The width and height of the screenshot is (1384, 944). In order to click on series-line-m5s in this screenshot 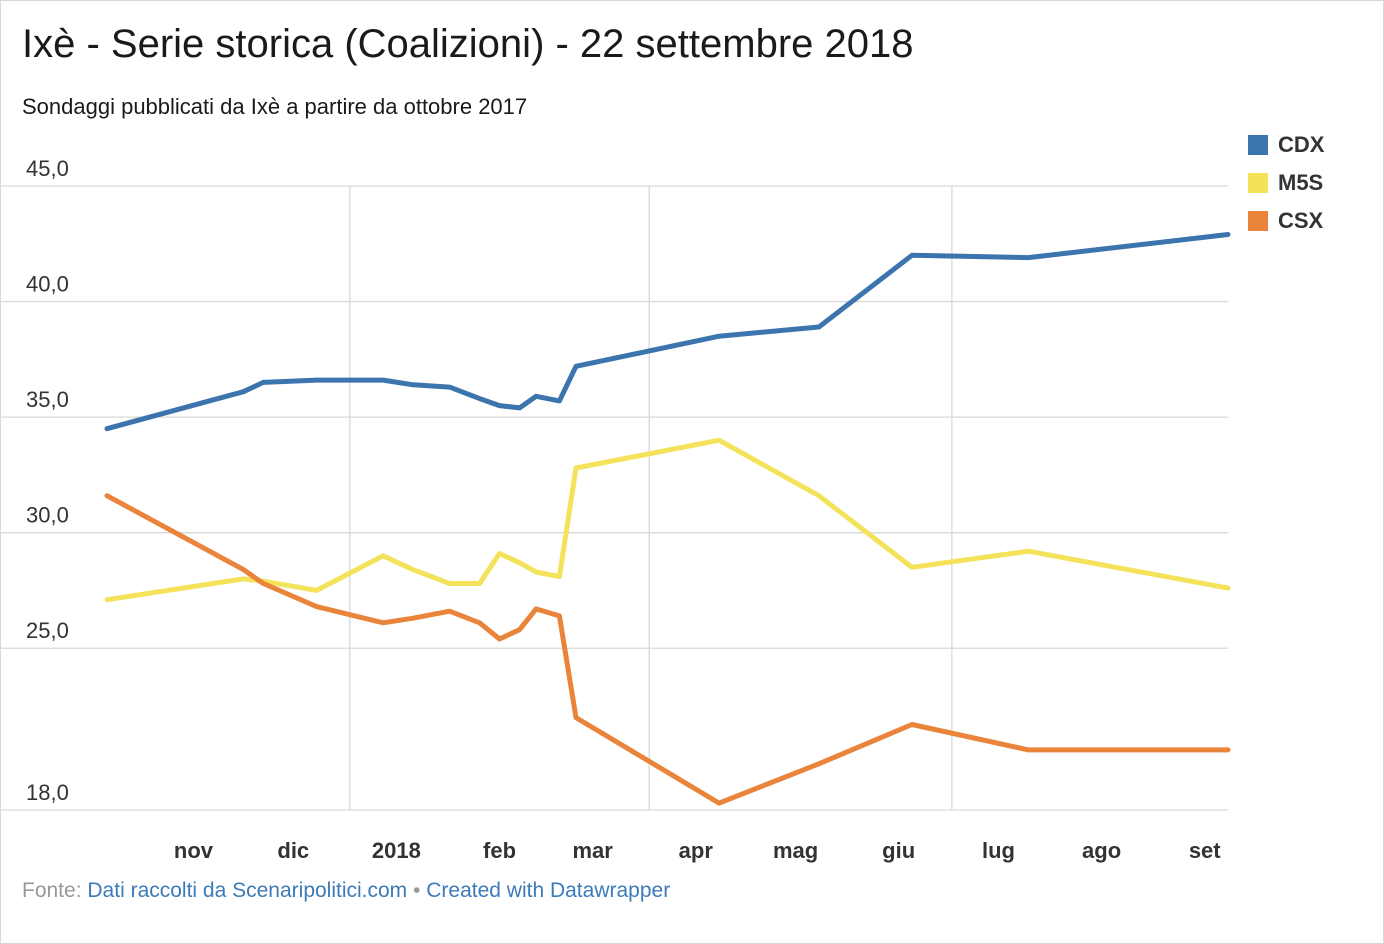, I will do `click(667, 520)`.